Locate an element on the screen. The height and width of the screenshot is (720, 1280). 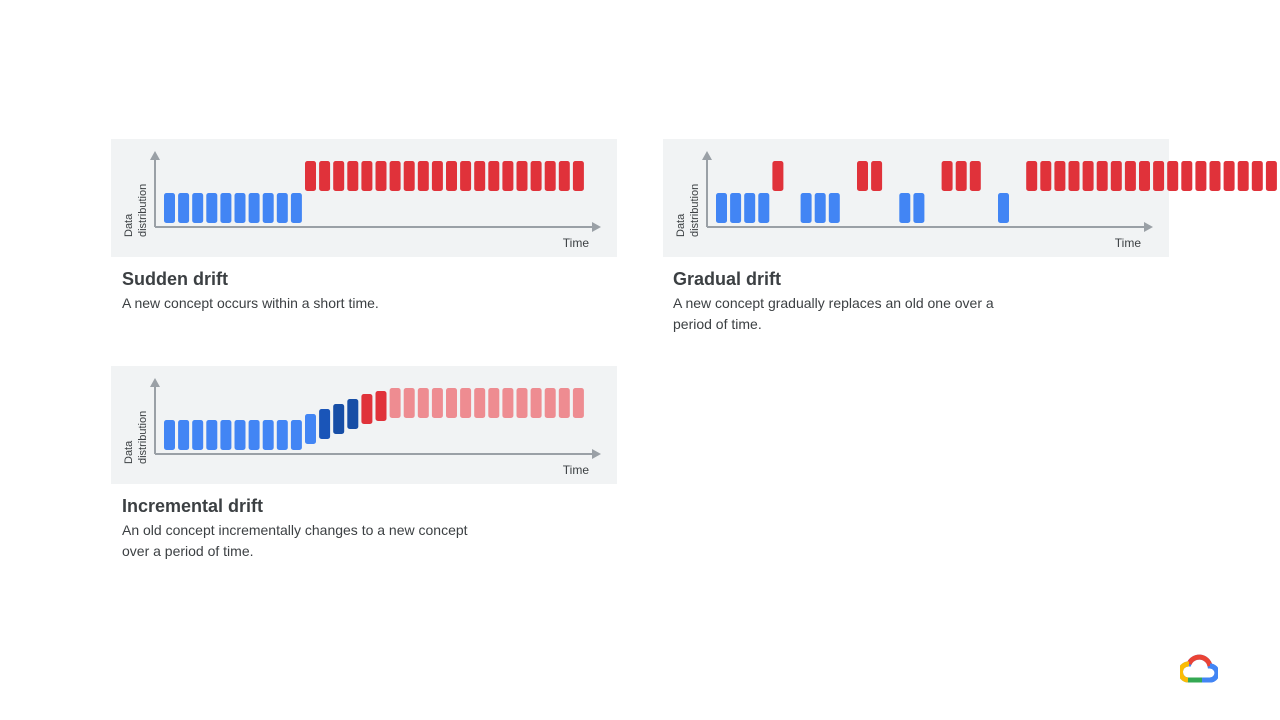
sudden-drift-diagram: Data distribution Time is located at coordinates (364, 198).